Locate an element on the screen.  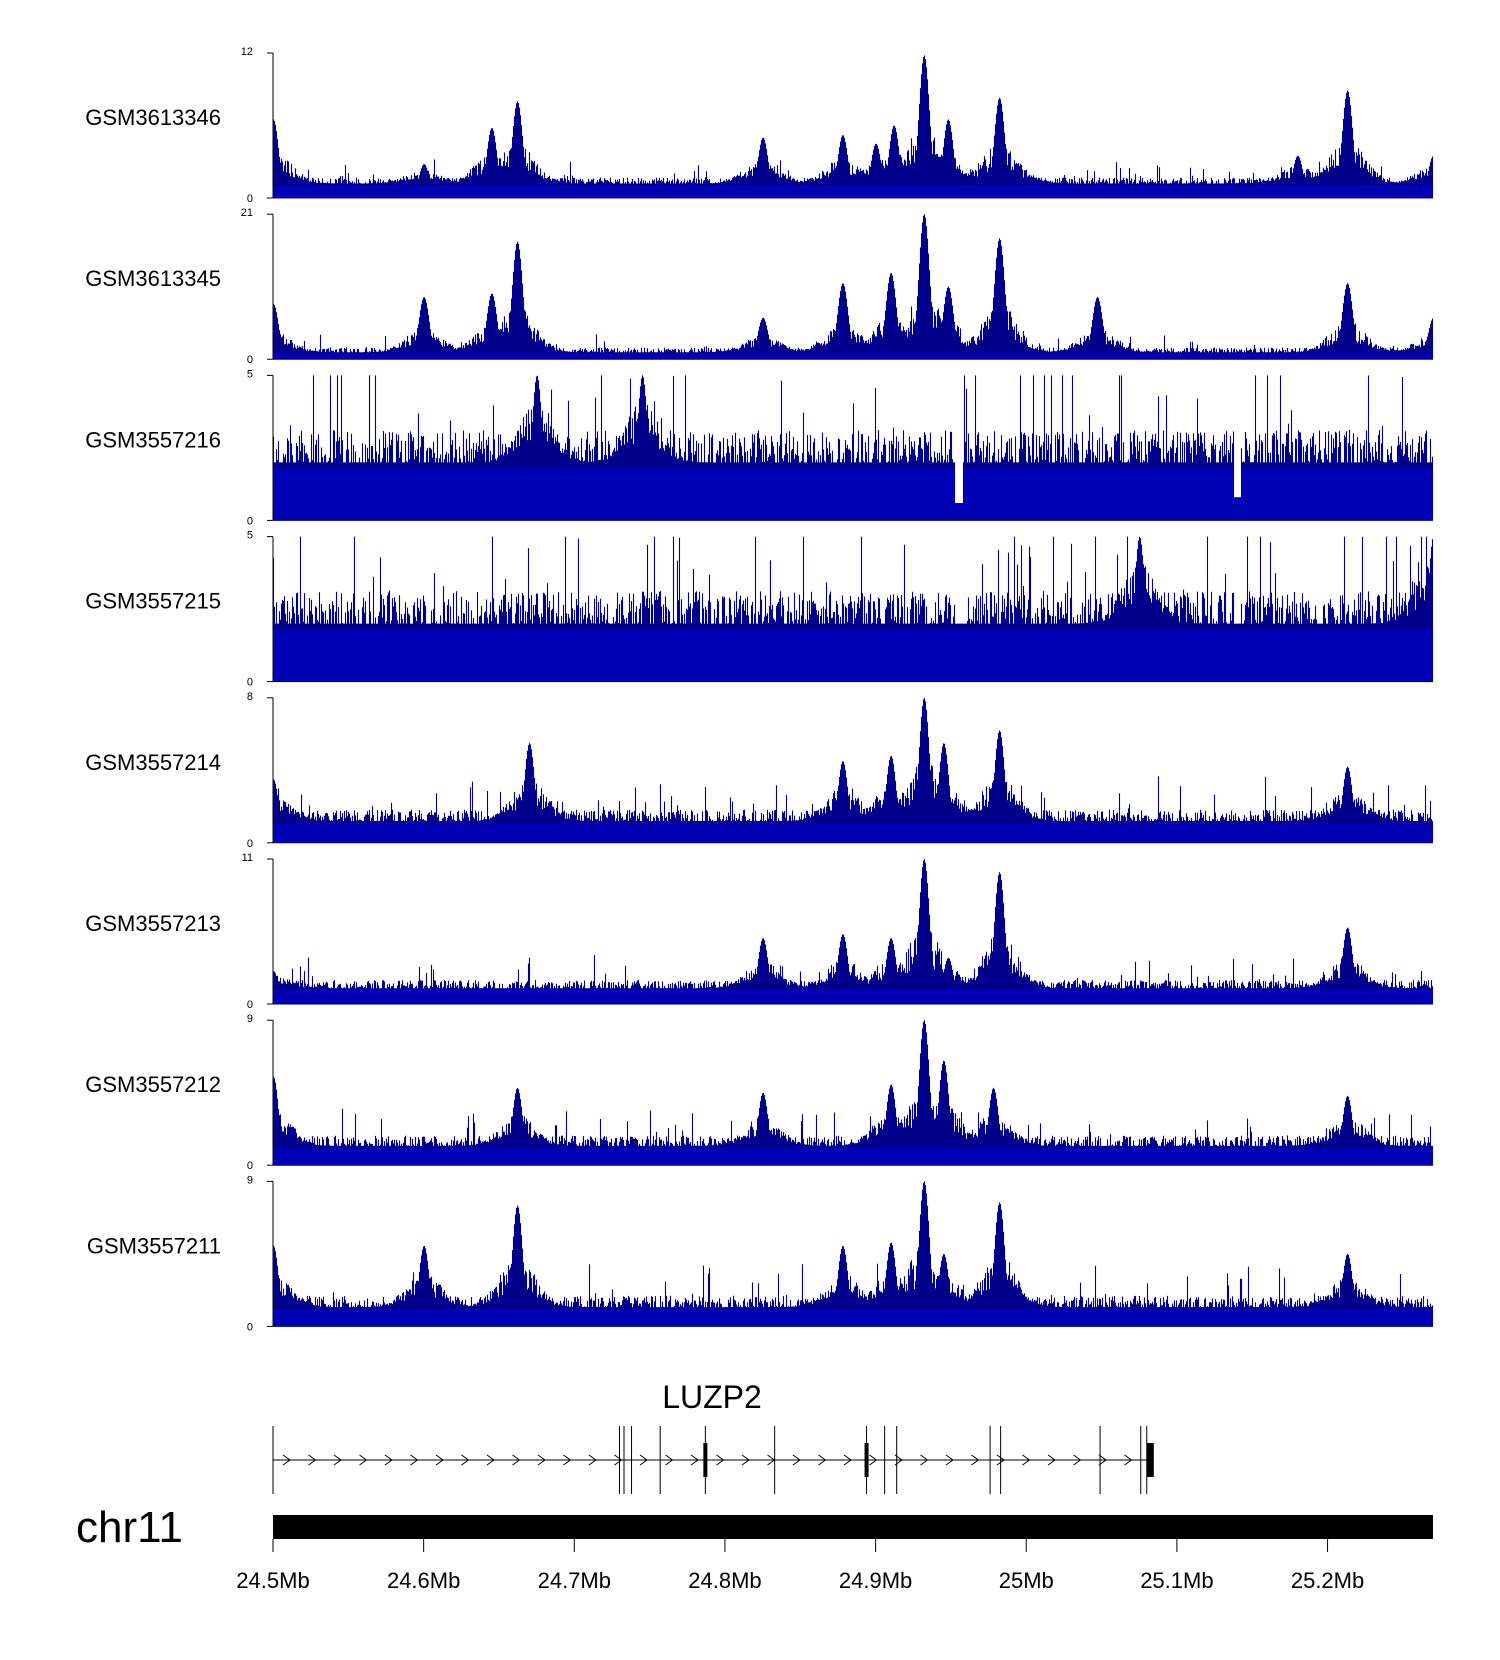
track-label: GSM3557215 is located at coordinates (153, 601).